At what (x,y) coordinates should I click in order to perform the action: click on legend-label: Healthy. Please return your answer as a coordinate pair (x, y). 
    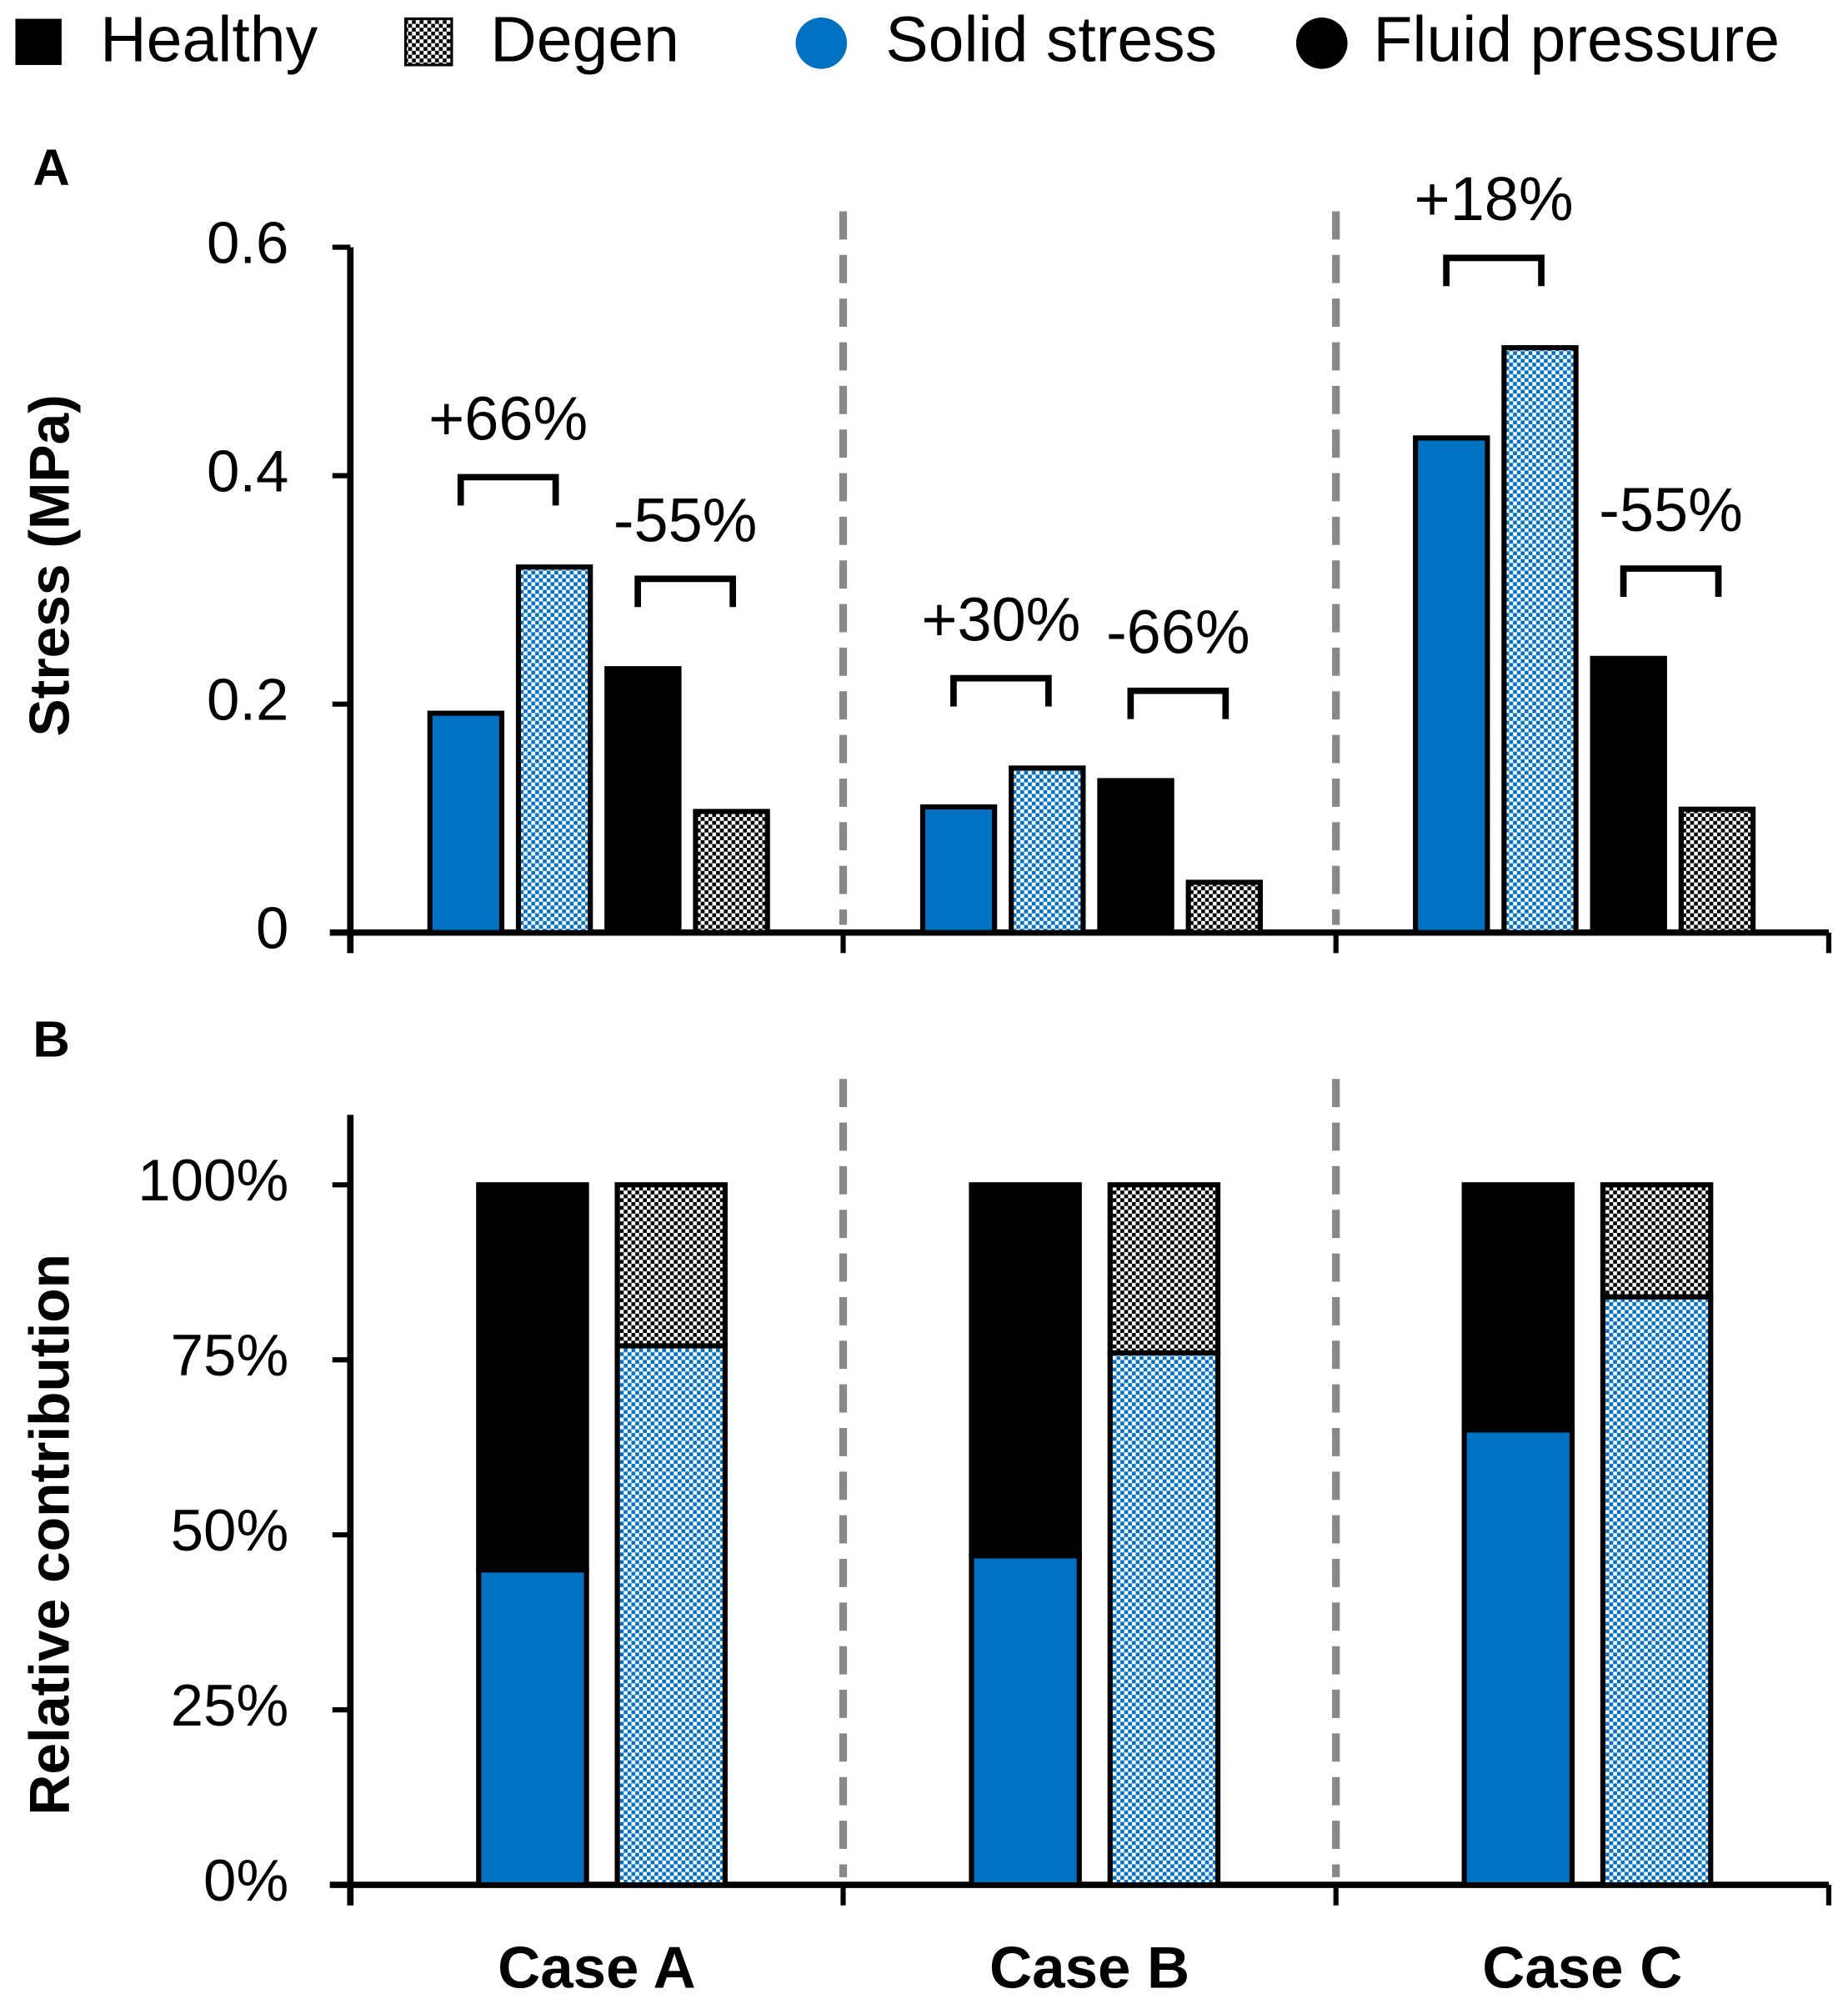
    Looking at the image, I should click on (209, 40).